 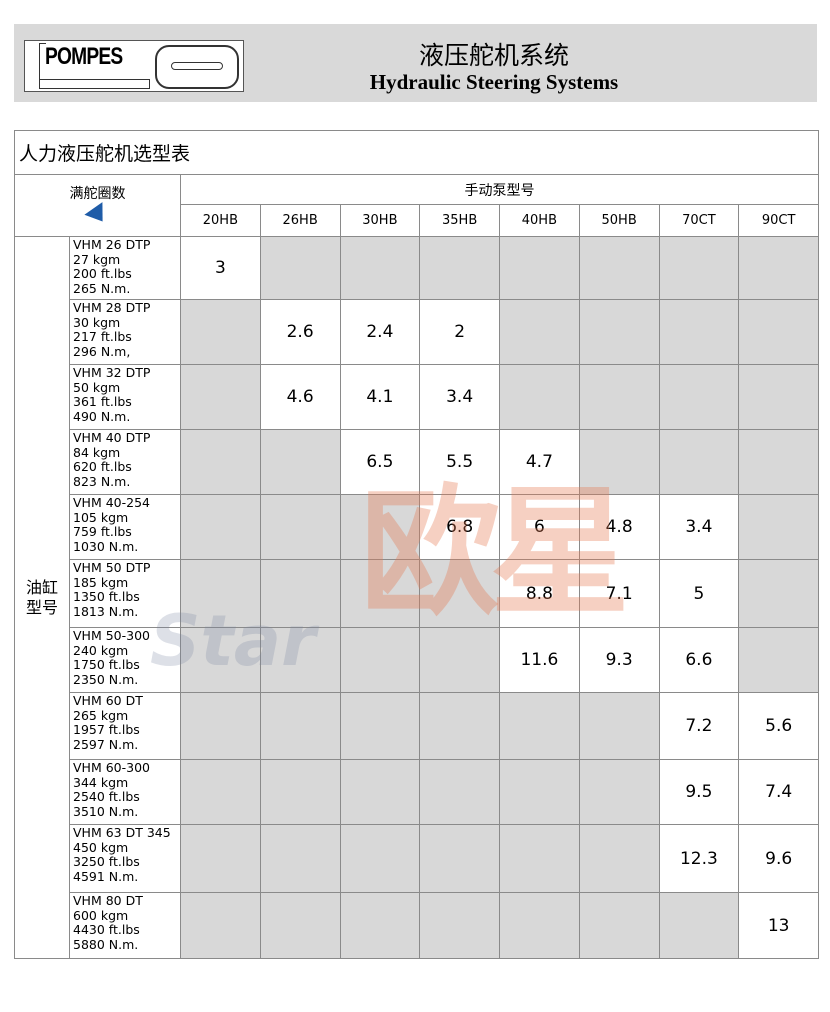 I want to click on column-header-row: 20HB 26HB 30HB 35HB 40HB 50HB 70CT 90CT, so click(x=417, y=220).